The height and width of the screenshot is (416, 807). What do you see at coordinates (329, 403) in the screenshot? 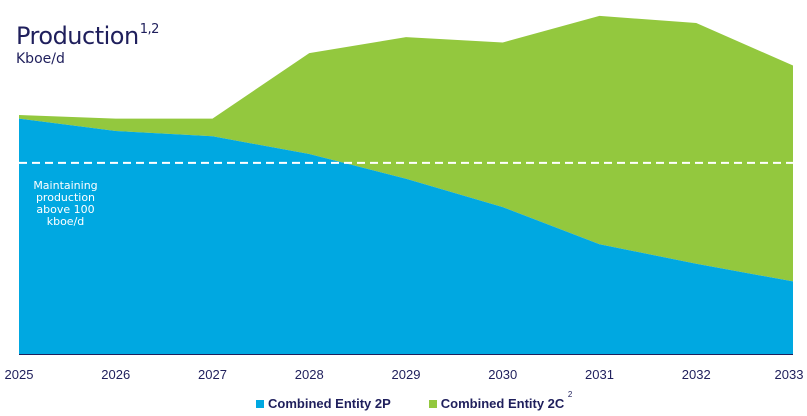
I see `legend-label-2p: Combined Entity 2P` at bounding box center [329, 403].